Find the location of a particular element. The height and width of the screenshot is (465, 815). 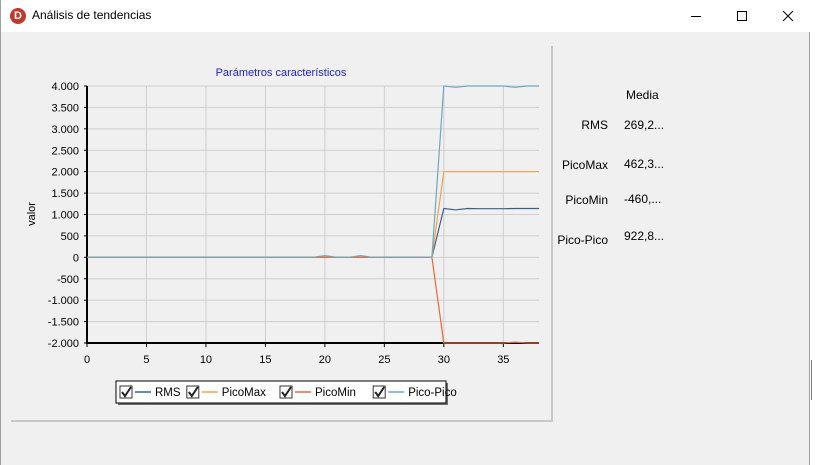

title-bar: D Análisis de tendencias is located at coordinates (406, 16).